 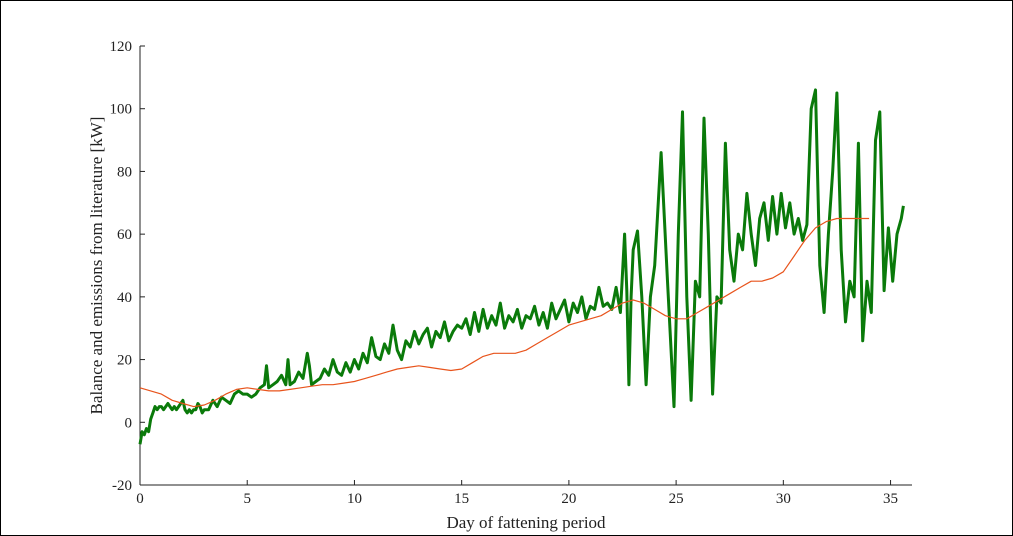 What do you see at coordinates (783, 499) in the screenshot?
I see `x-tick-label: 30` at bounding box center [783, 499].